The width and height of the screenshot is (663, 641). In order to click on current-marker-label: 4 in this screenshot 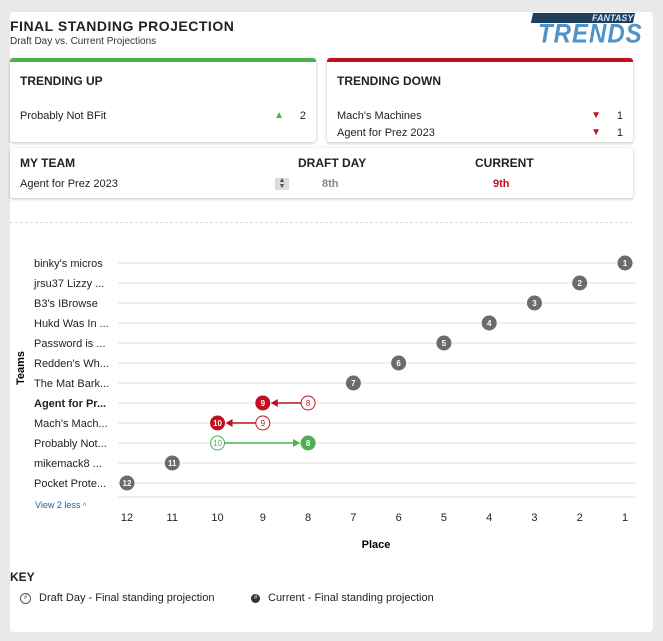, I will do `click(489, 323)`.